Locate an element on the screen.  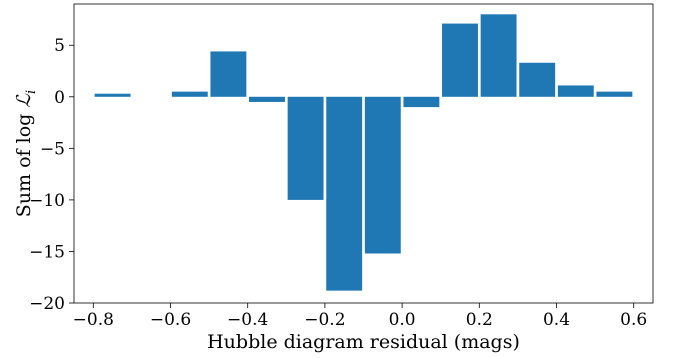
x-axis-ticks: −0.8 −0.6 −0.4 −0.2 0.0 0.2 0.4 0.6 is located at coordinates (360, 316).